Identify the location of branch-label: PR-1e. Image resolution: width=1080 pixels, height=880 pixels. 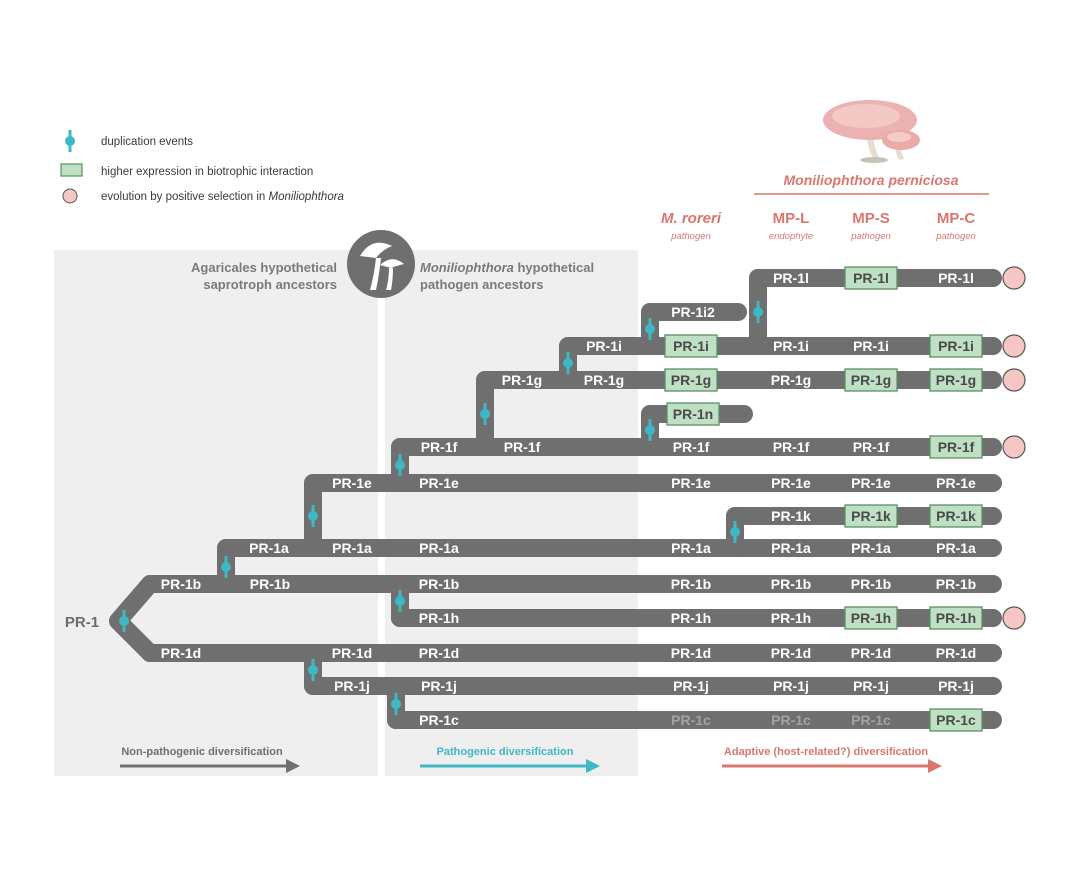
(439, 483).